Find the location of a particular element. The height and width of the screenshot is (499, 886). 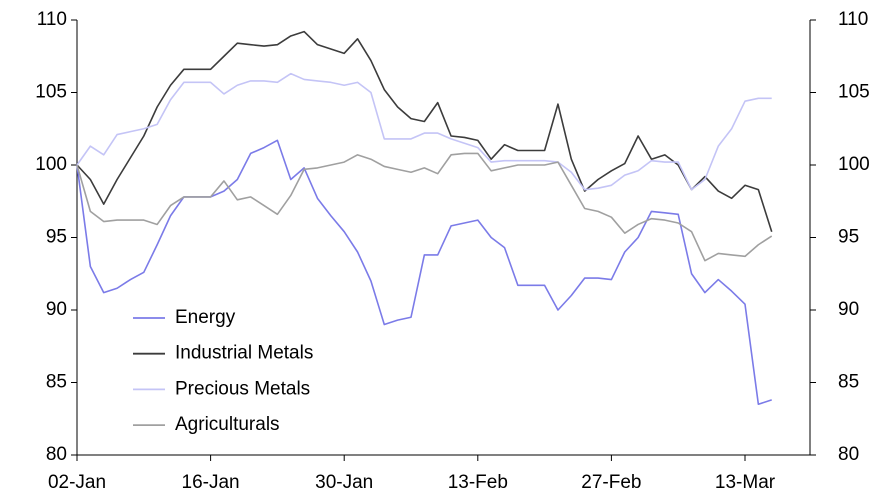

legend-label: Energy is located at coordinates (205, 317).